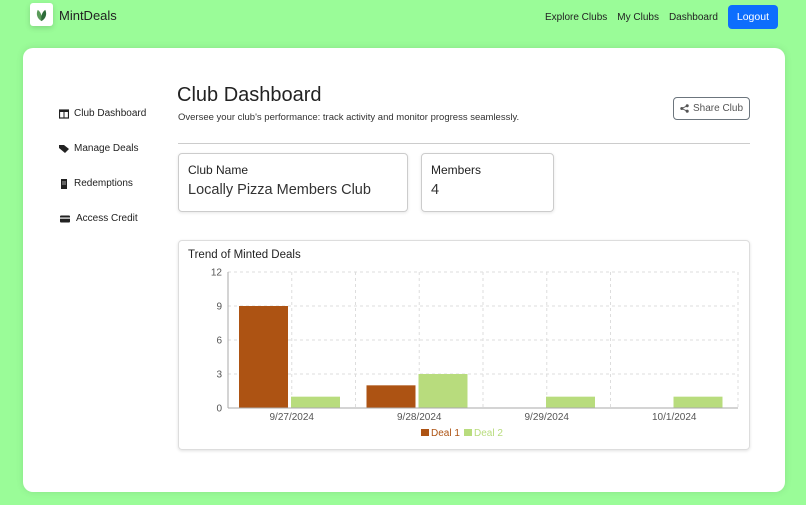 The width and height of the screenshot is (806, 505). I want to click on sidebar-item-club-dashboard: Club Dashboard, so click(102, 113).